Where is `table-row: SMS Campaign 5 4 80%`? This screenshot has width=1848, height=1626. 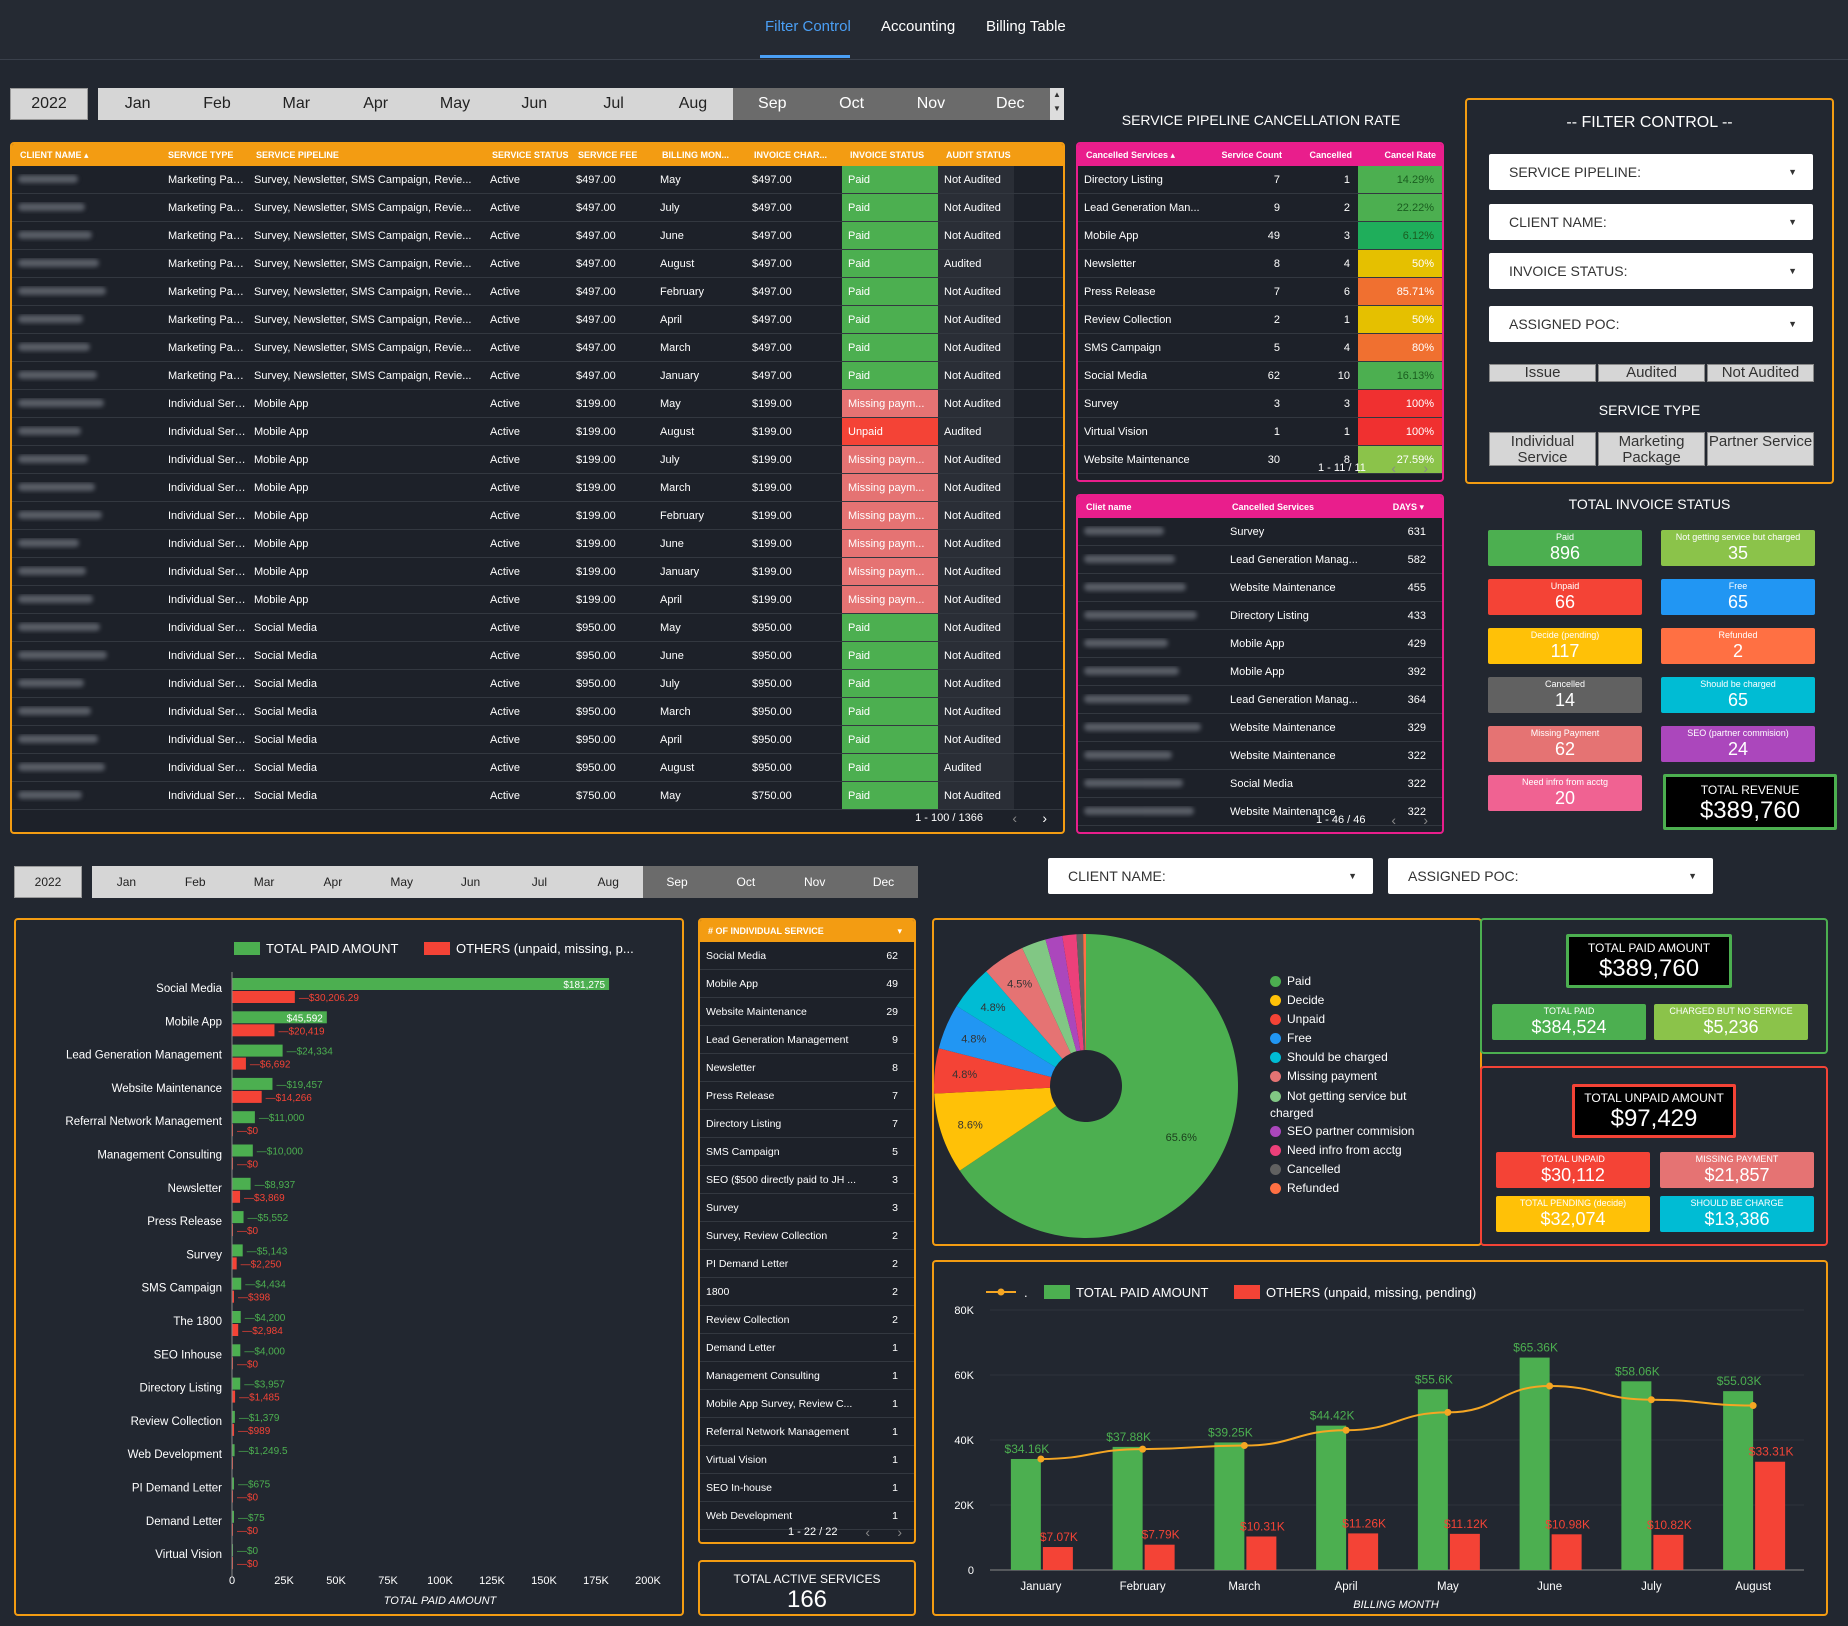
table-row: SMS Campaign 5 4 80% is located at coordinates (1260, 348).